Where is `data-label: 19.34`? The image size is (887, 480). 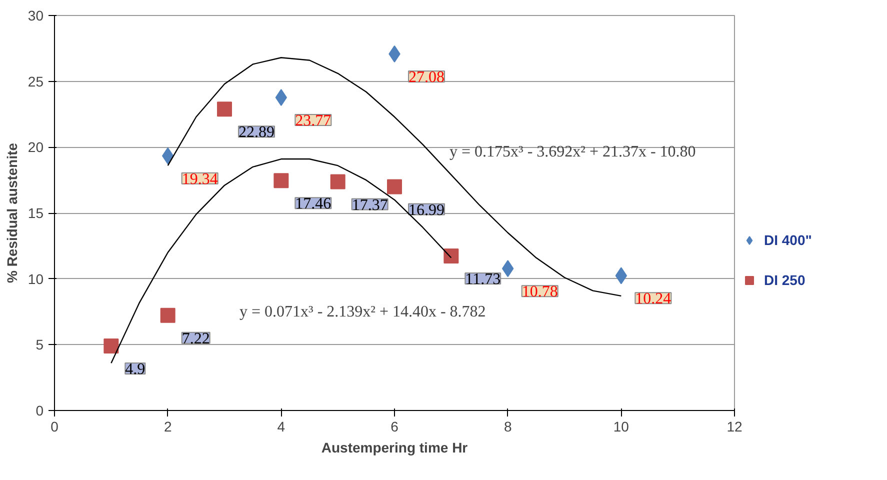 data-label: 19.34 is located at coordinates (200, 179).